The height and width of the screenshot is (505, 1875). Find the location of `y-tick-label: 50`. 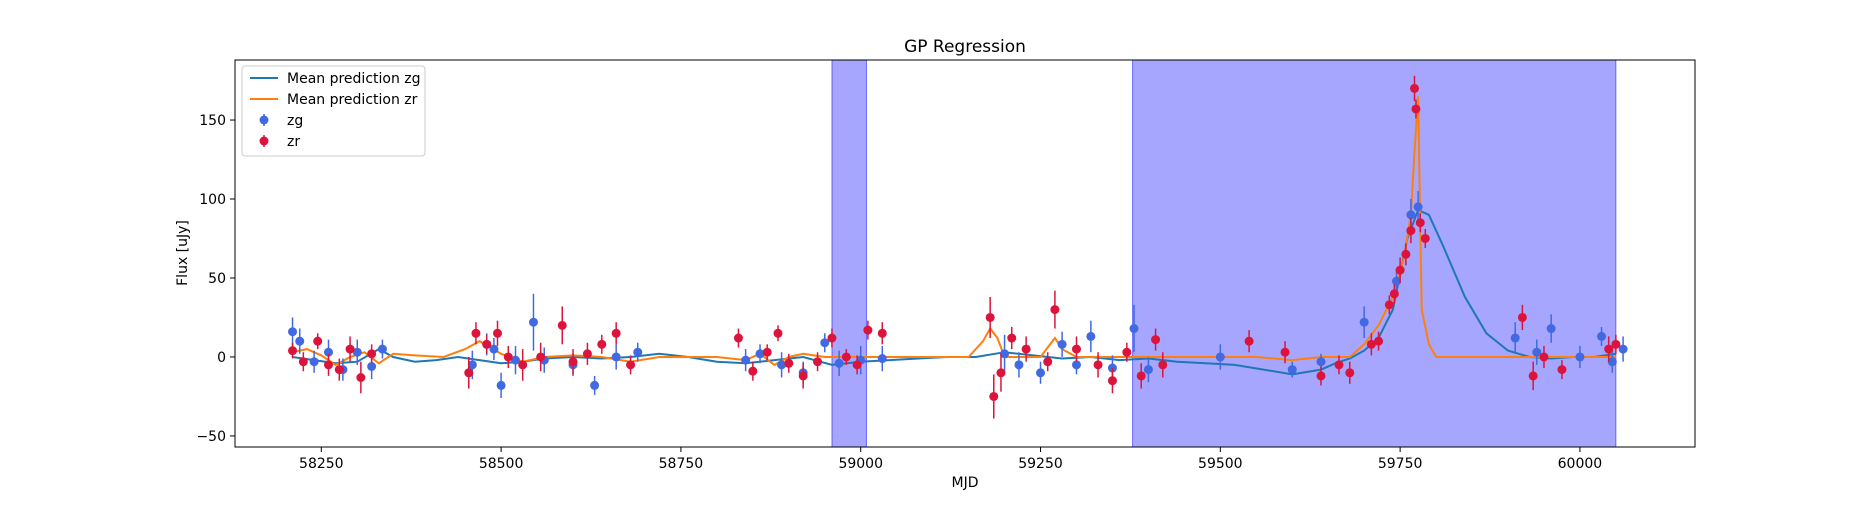

y-tick-label: 50 is located at coordinates (217, 279).